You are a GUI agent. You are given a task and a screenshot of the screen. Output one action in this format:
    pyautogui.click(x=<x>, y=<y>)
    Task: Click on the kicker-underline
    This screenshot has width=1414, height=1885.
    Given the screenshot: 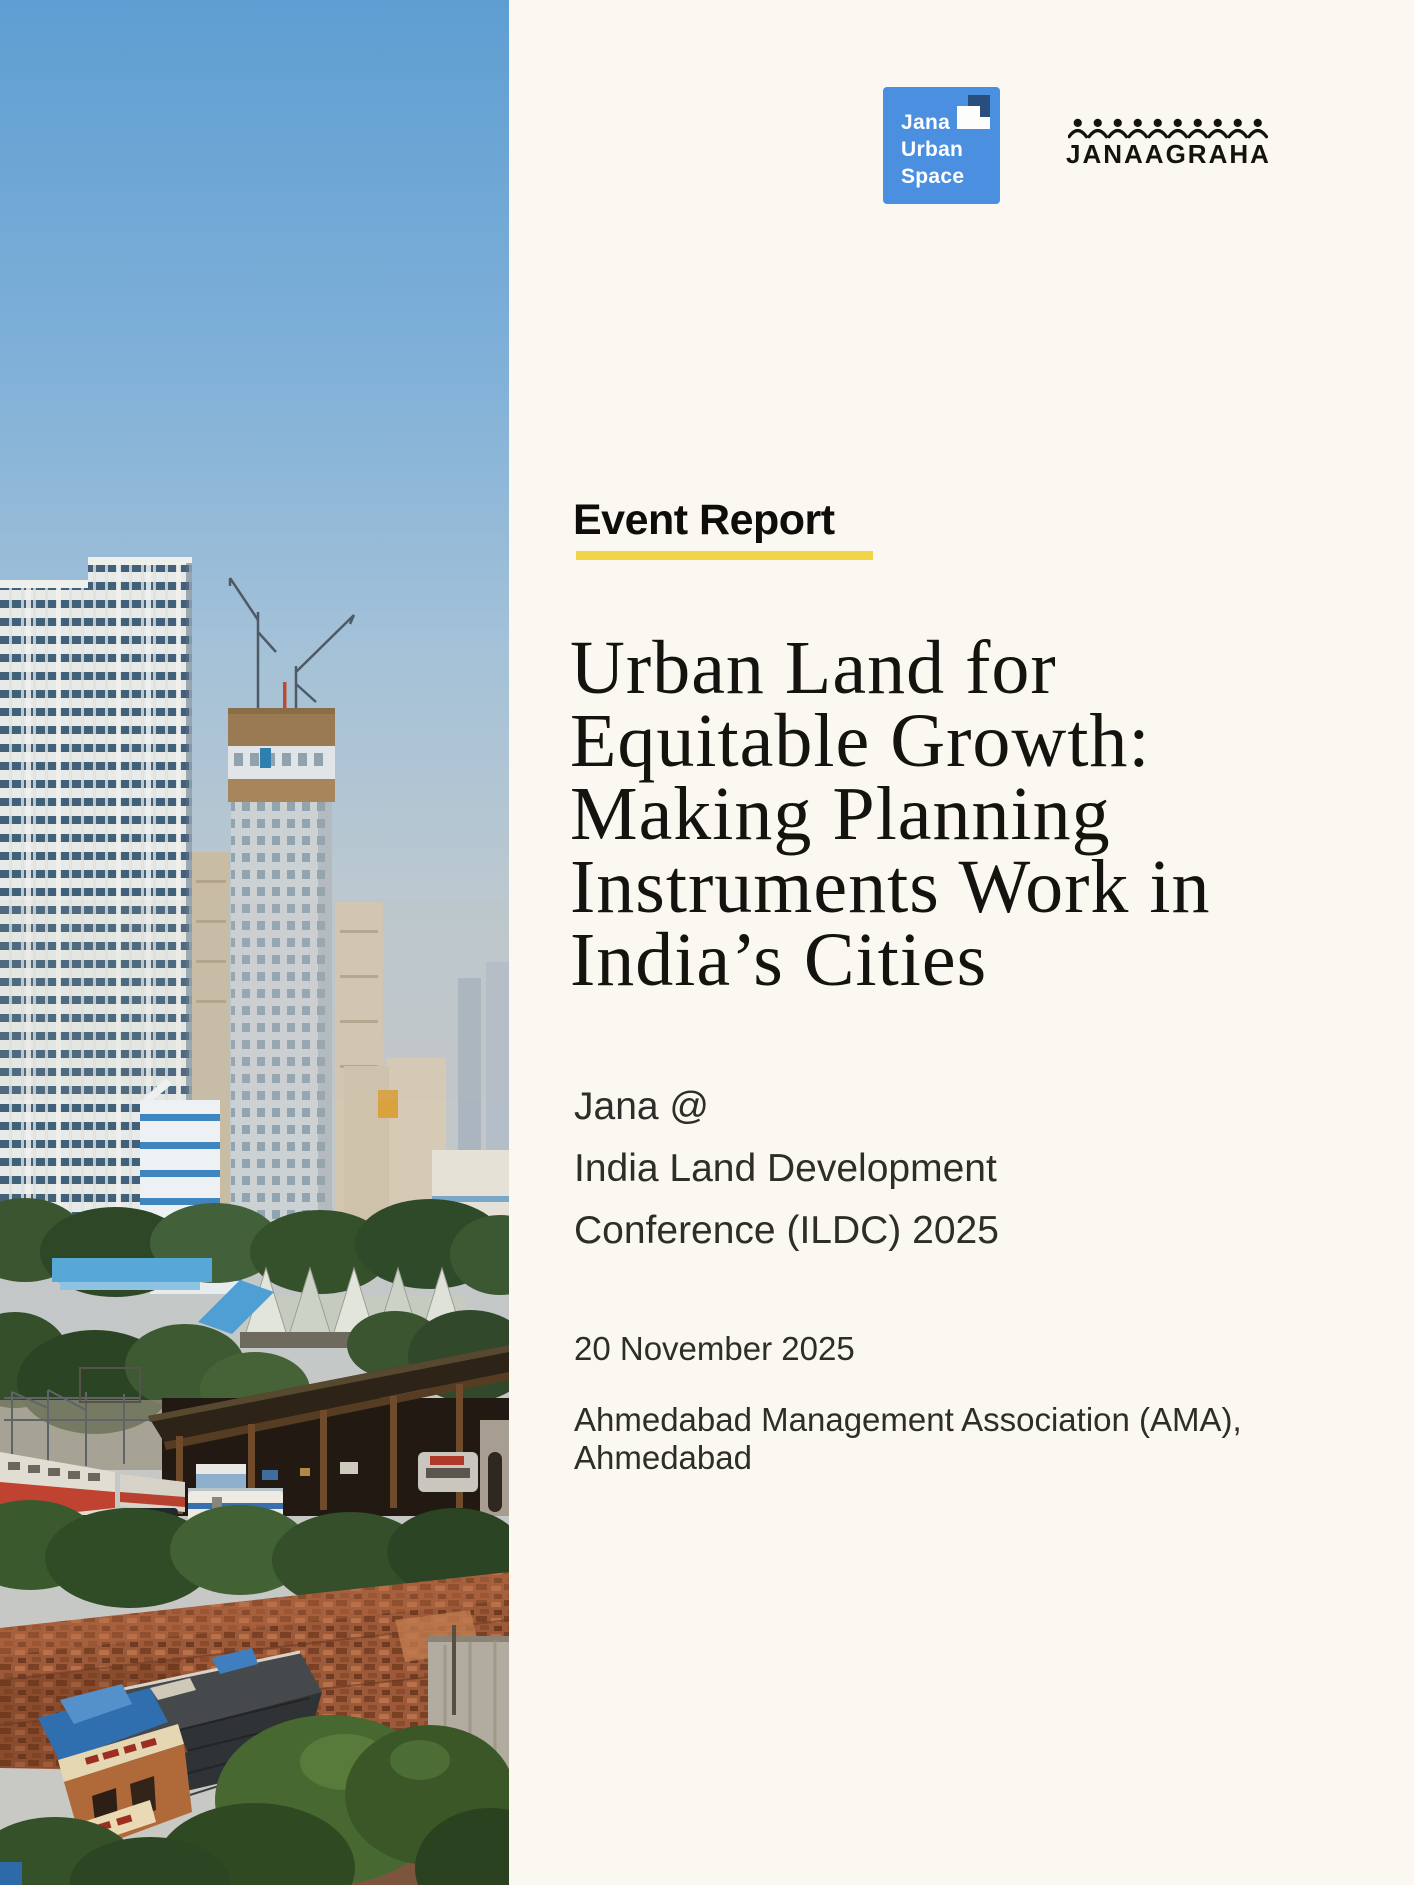 What is the action you would take?
    pyautogui.click(x=724, y=555)
    